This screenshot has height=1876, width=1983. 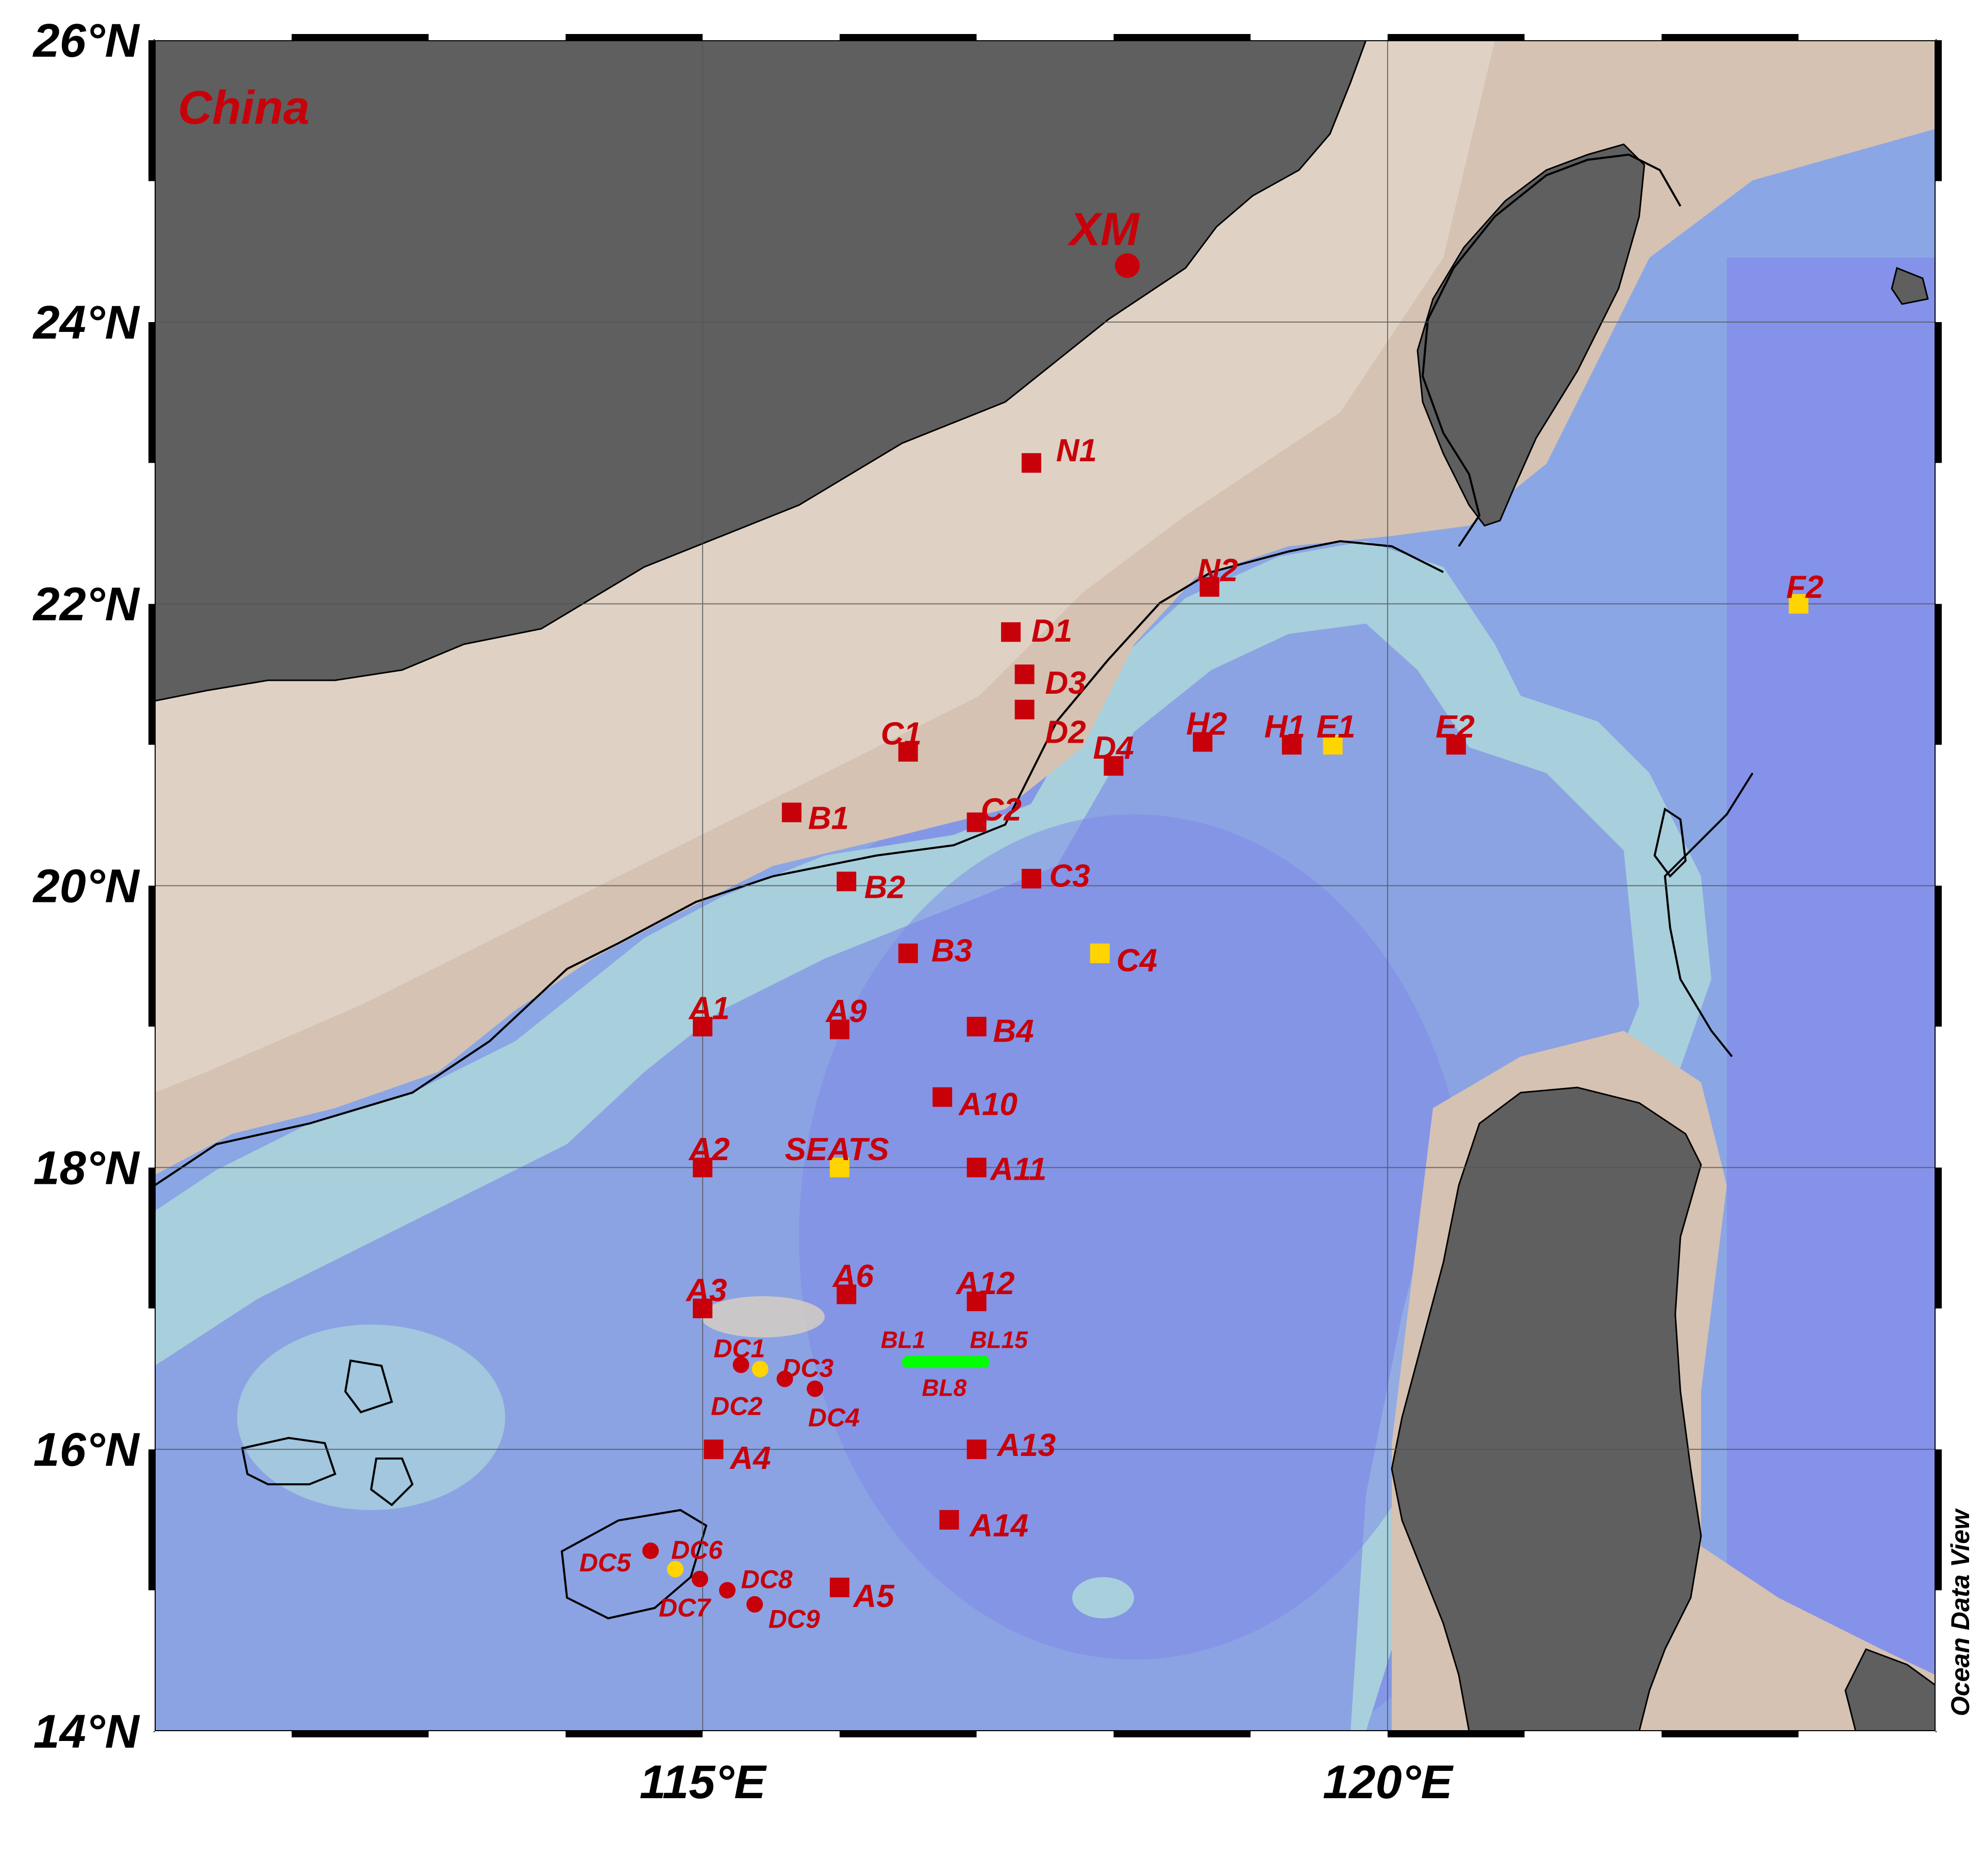 What do you see at coordinates (985, 1283) in the screenshot?
I see `station-label: A12` at bounding box center [985, 1283].